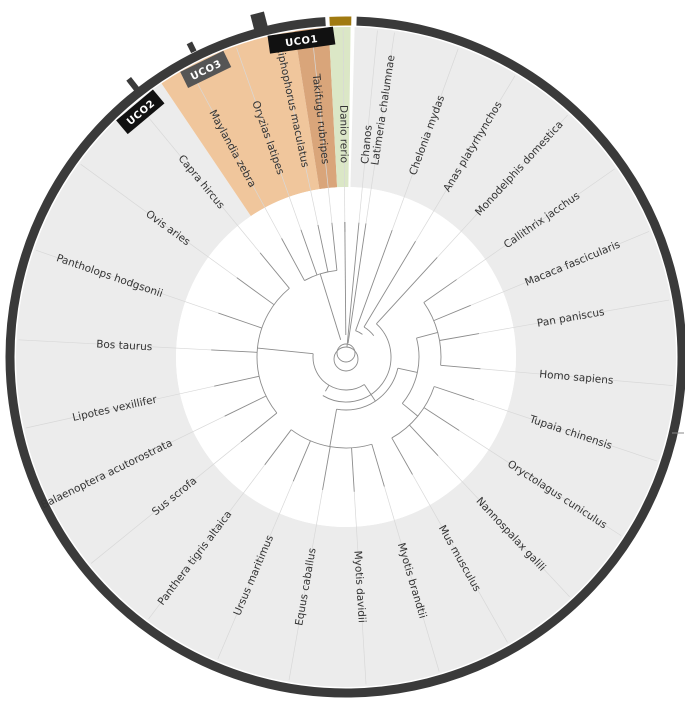 The image size is (685, 701). I want to click on clade-label-uco1: UCO1, so click(301, 40).